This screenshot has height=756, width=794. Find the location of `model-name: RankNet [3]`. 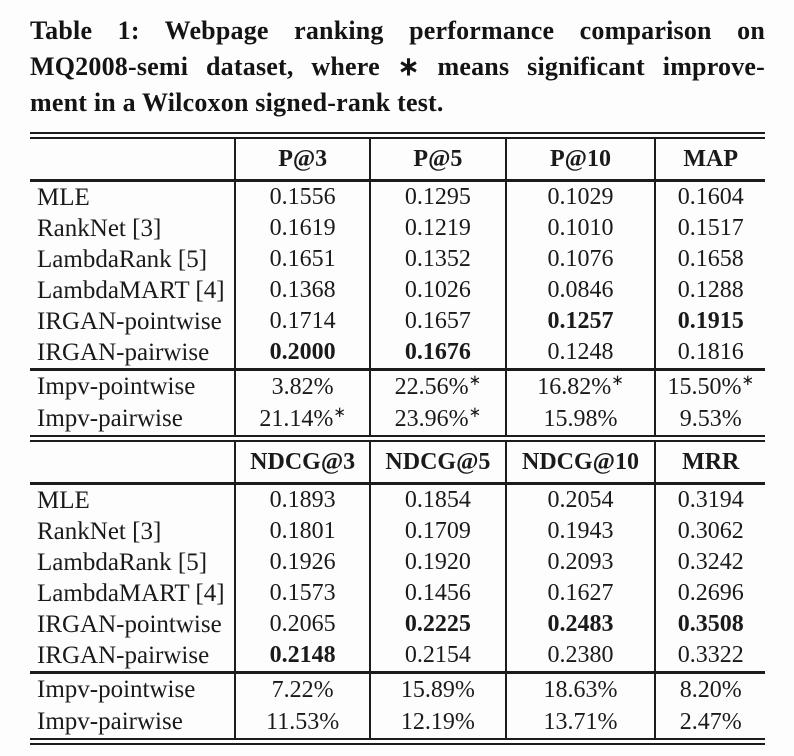

model-name: RankNet [3] is located at coordinates (99, 531).